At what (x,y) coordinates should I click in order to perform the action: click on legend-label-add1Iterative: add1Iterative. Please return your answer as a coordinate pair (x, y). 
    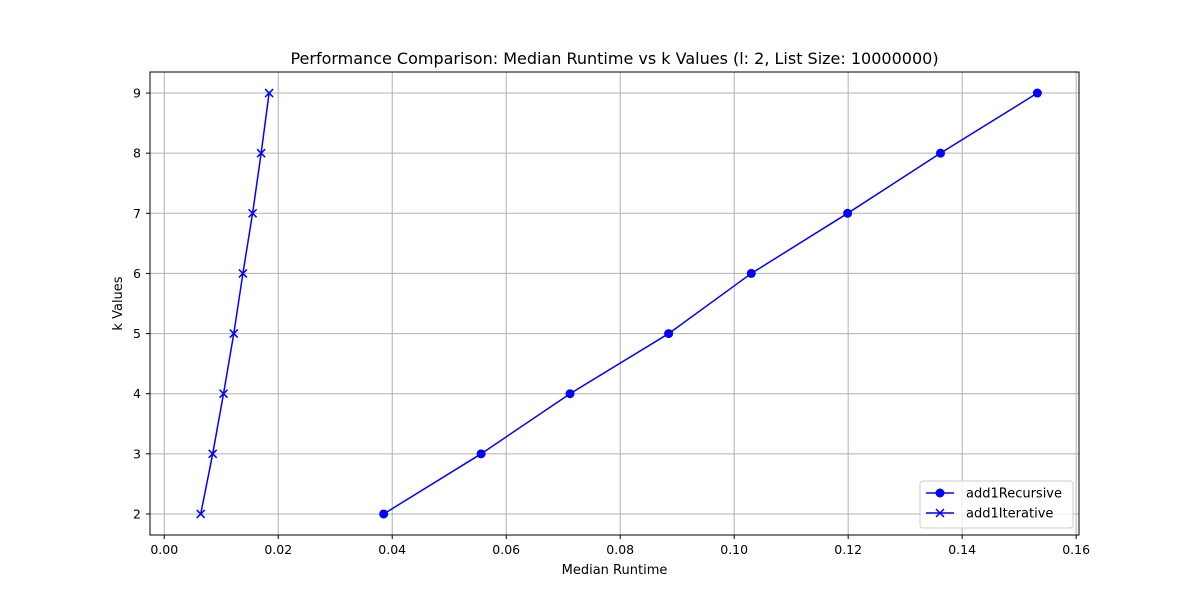
    Looking at the image, I should click on (1009, 514).